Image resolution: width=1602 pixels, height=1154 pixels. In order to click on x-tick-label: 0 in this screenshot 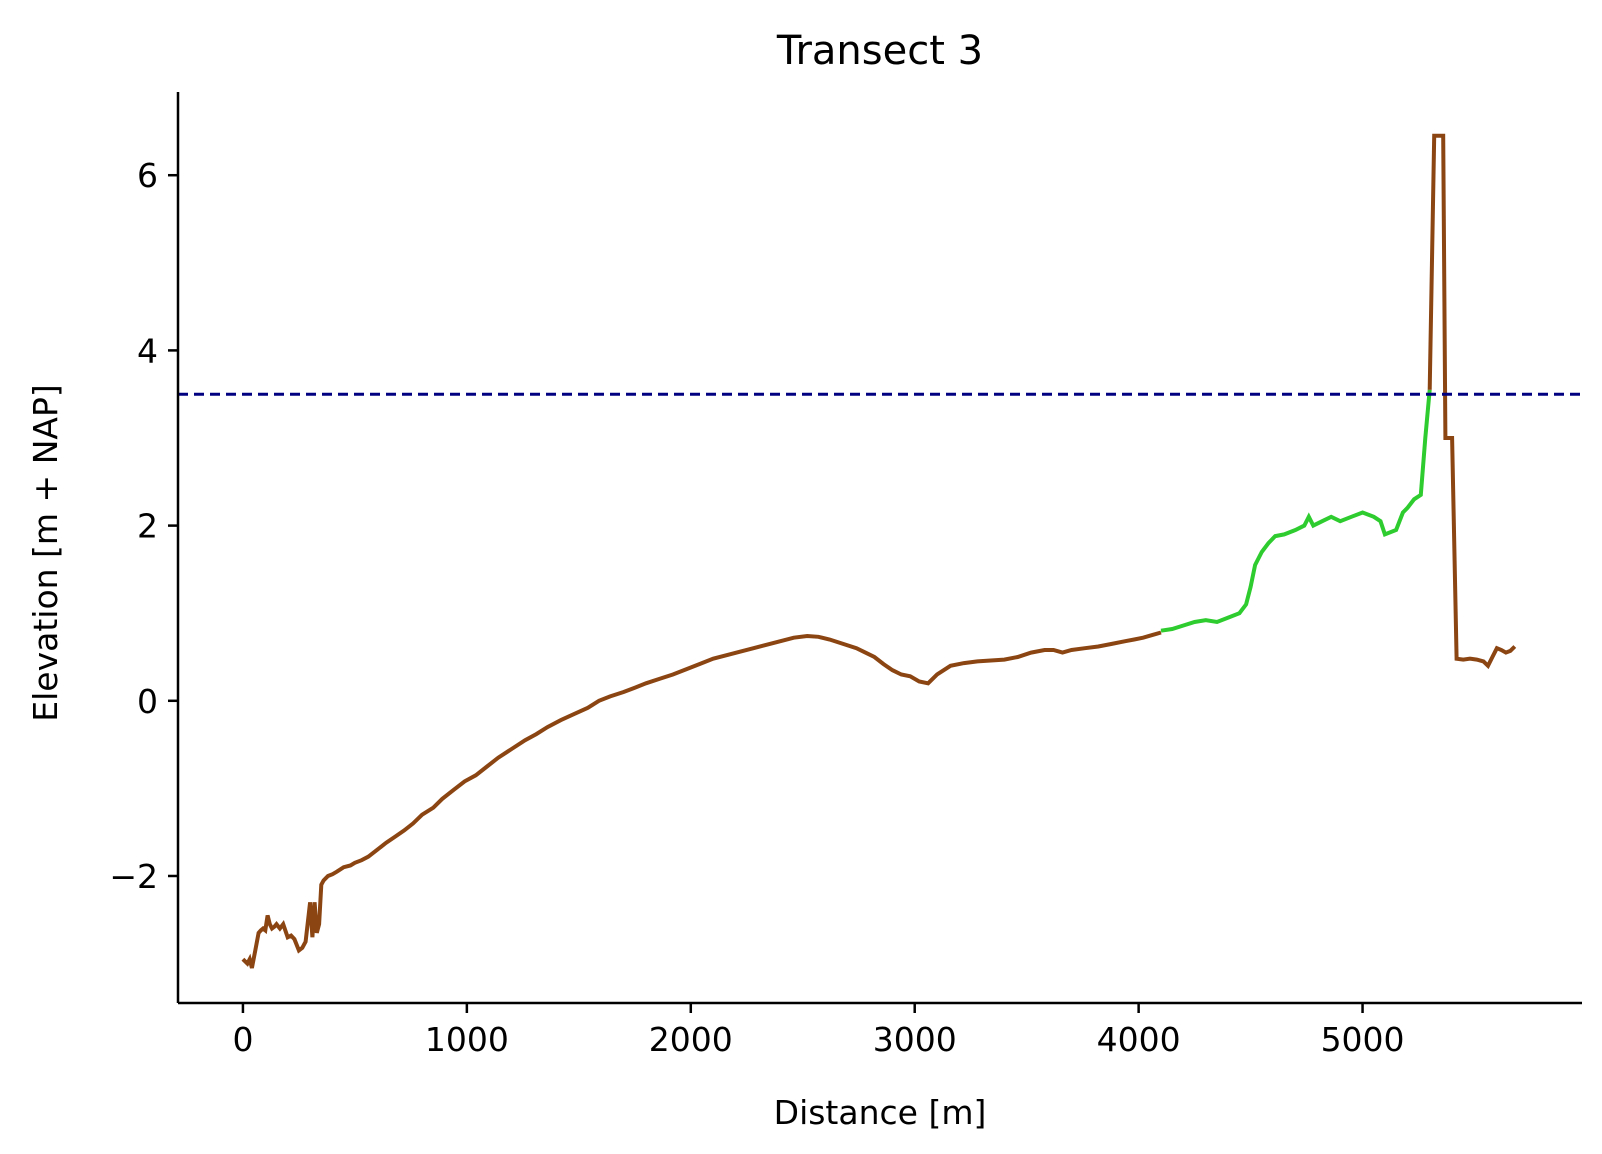, I will do `click(242, 1039)`.